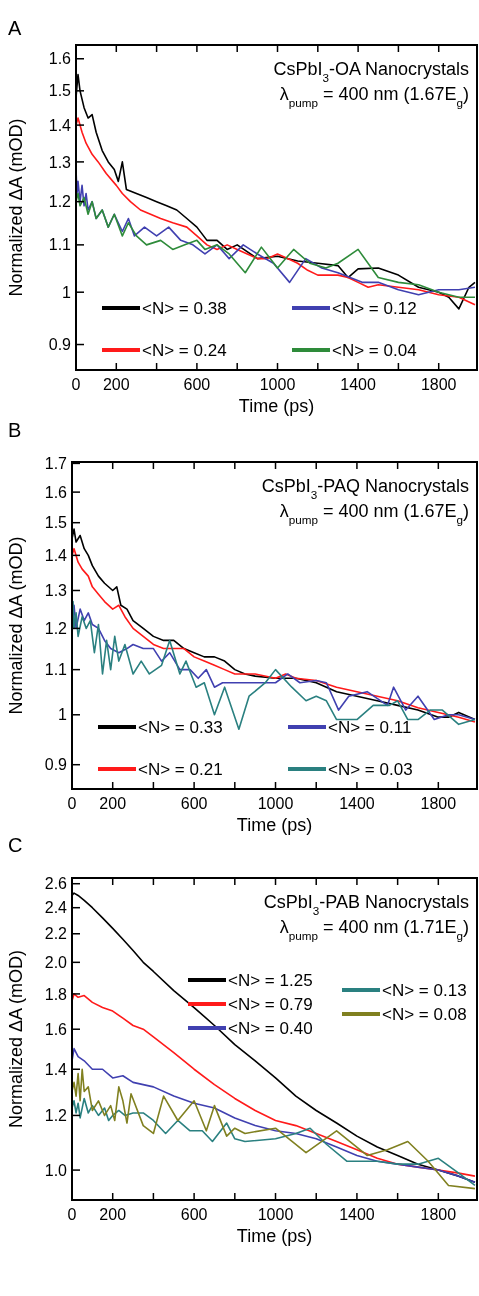 The height and width of the screenshot is (1296, 479). Describe the element at coordinates (180, 769) in the screenshot. I see `legend-label: <N> = 0.21` at that location.